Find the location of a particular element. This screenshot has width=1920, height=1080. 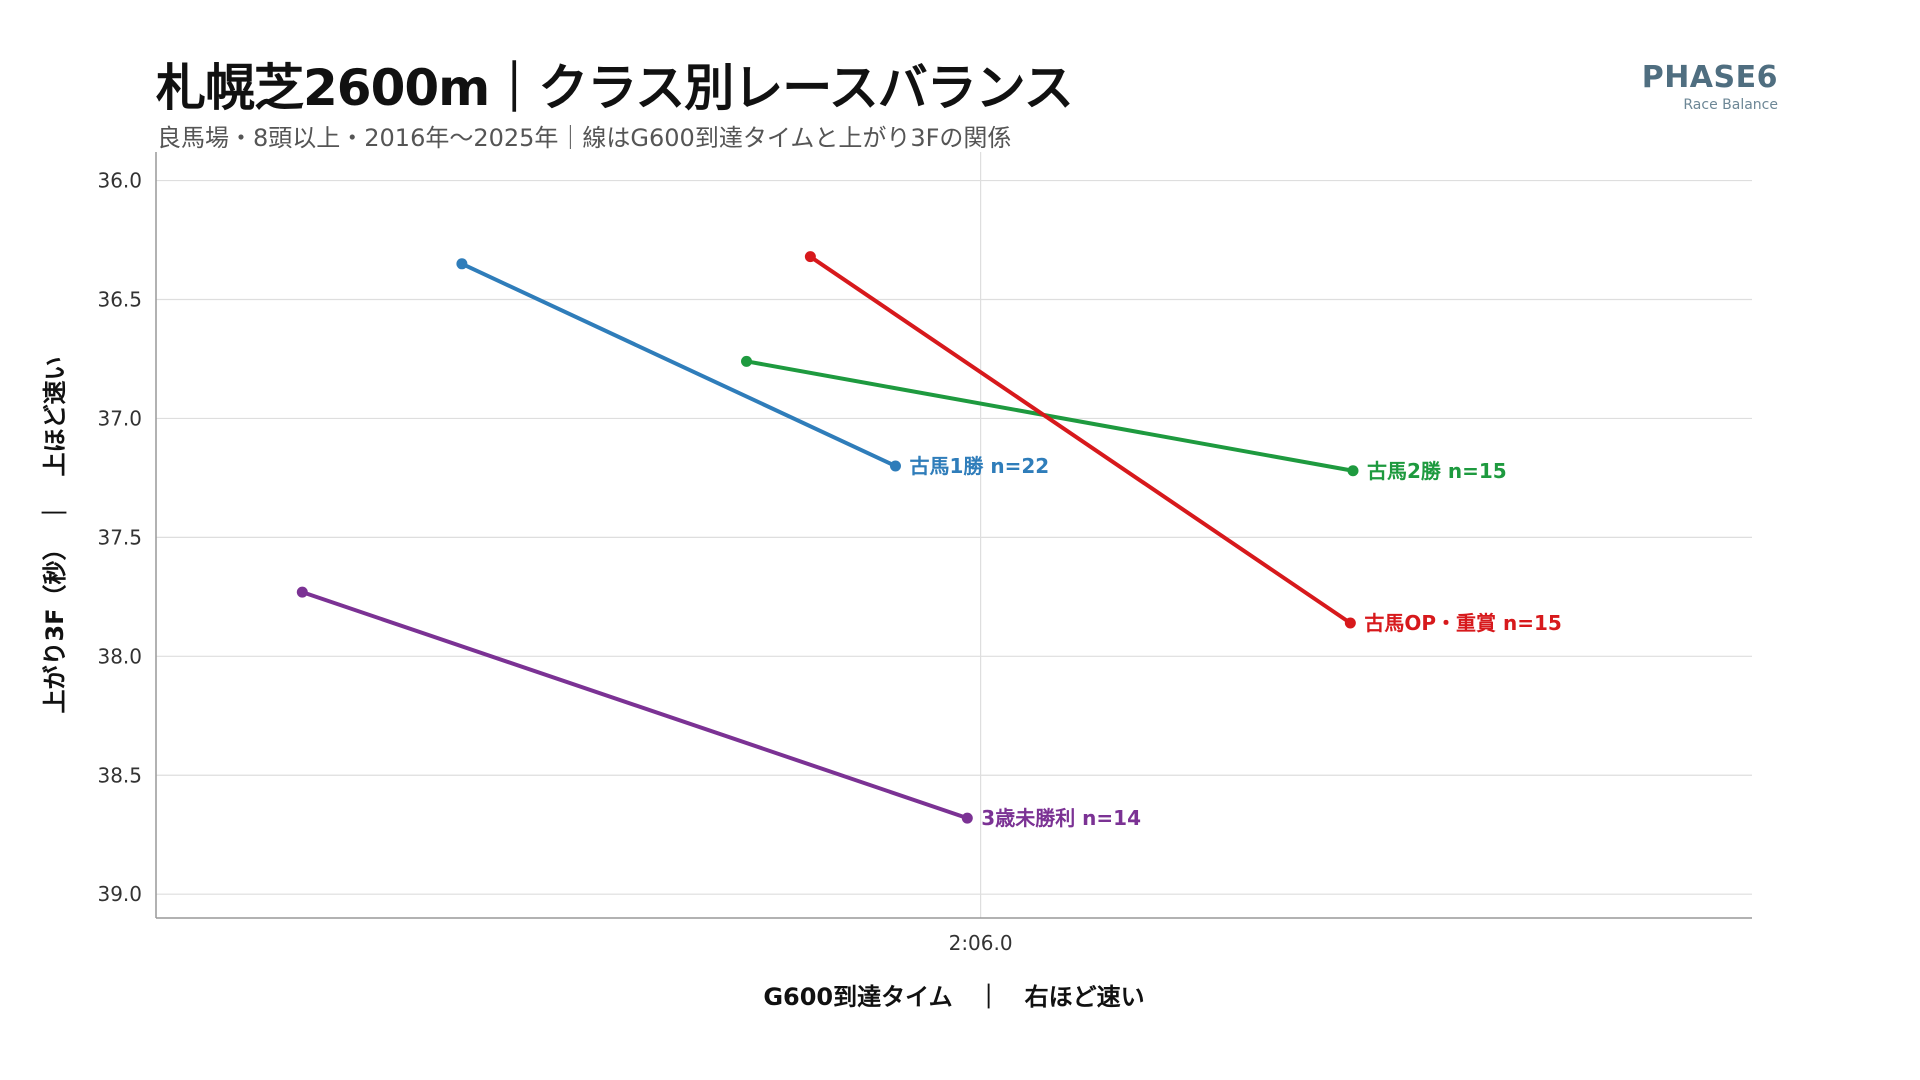

y-tick-label: 38.0 is located at coordinates (119, 656).